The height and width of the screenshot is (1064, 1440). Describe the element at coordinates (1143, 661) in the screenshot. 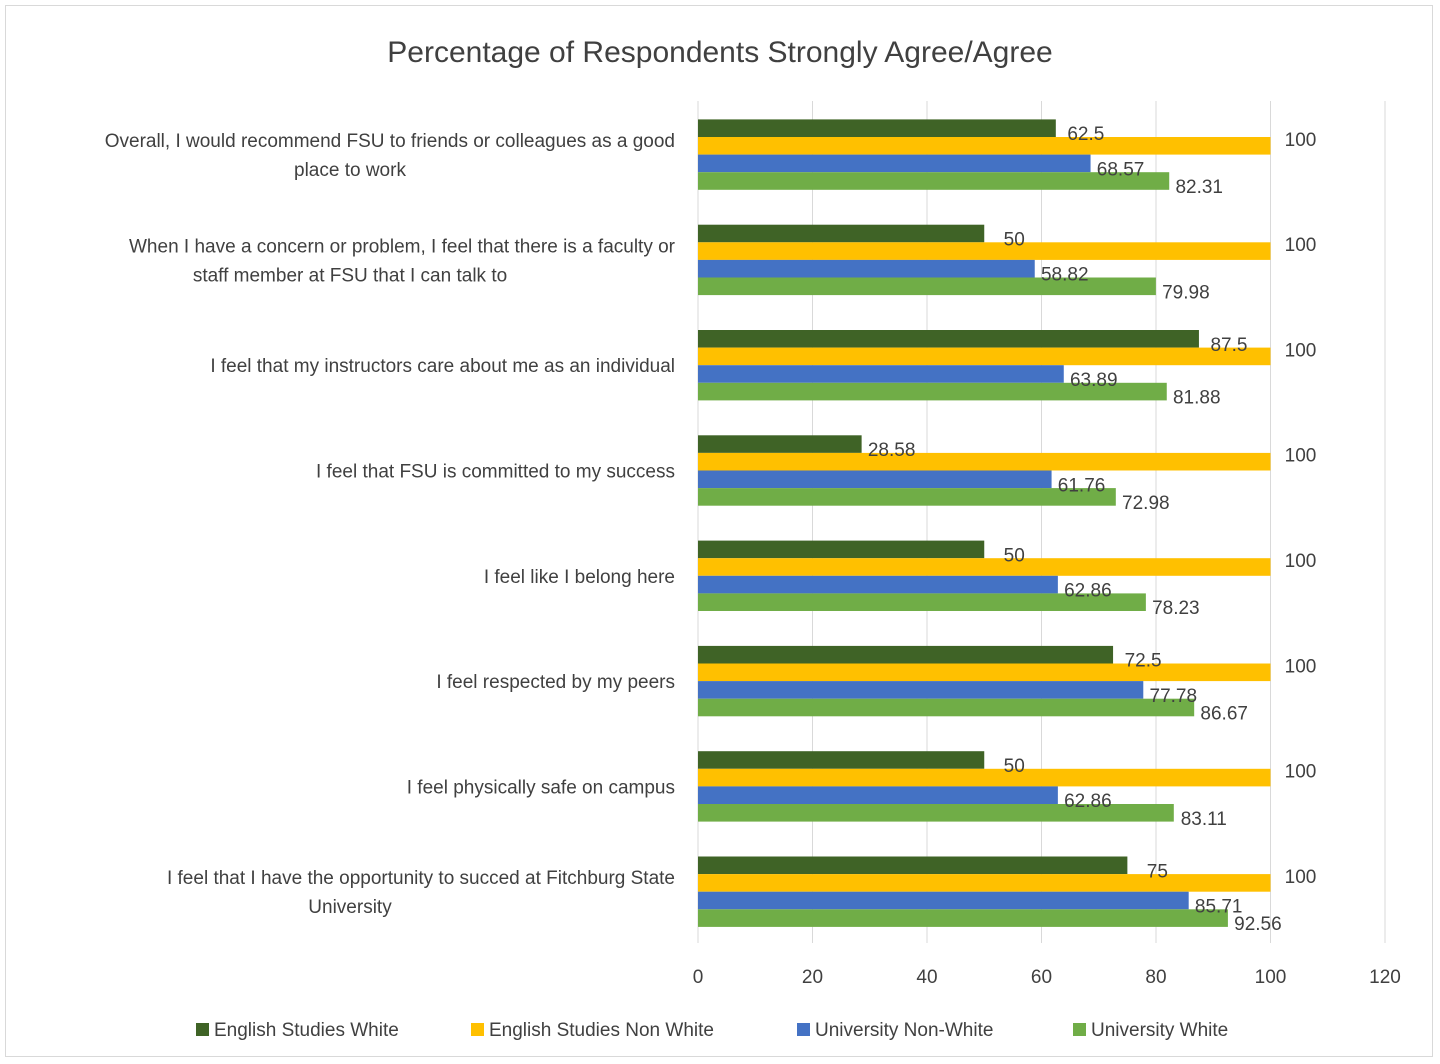

I see `data-label: 72.5` at that location.